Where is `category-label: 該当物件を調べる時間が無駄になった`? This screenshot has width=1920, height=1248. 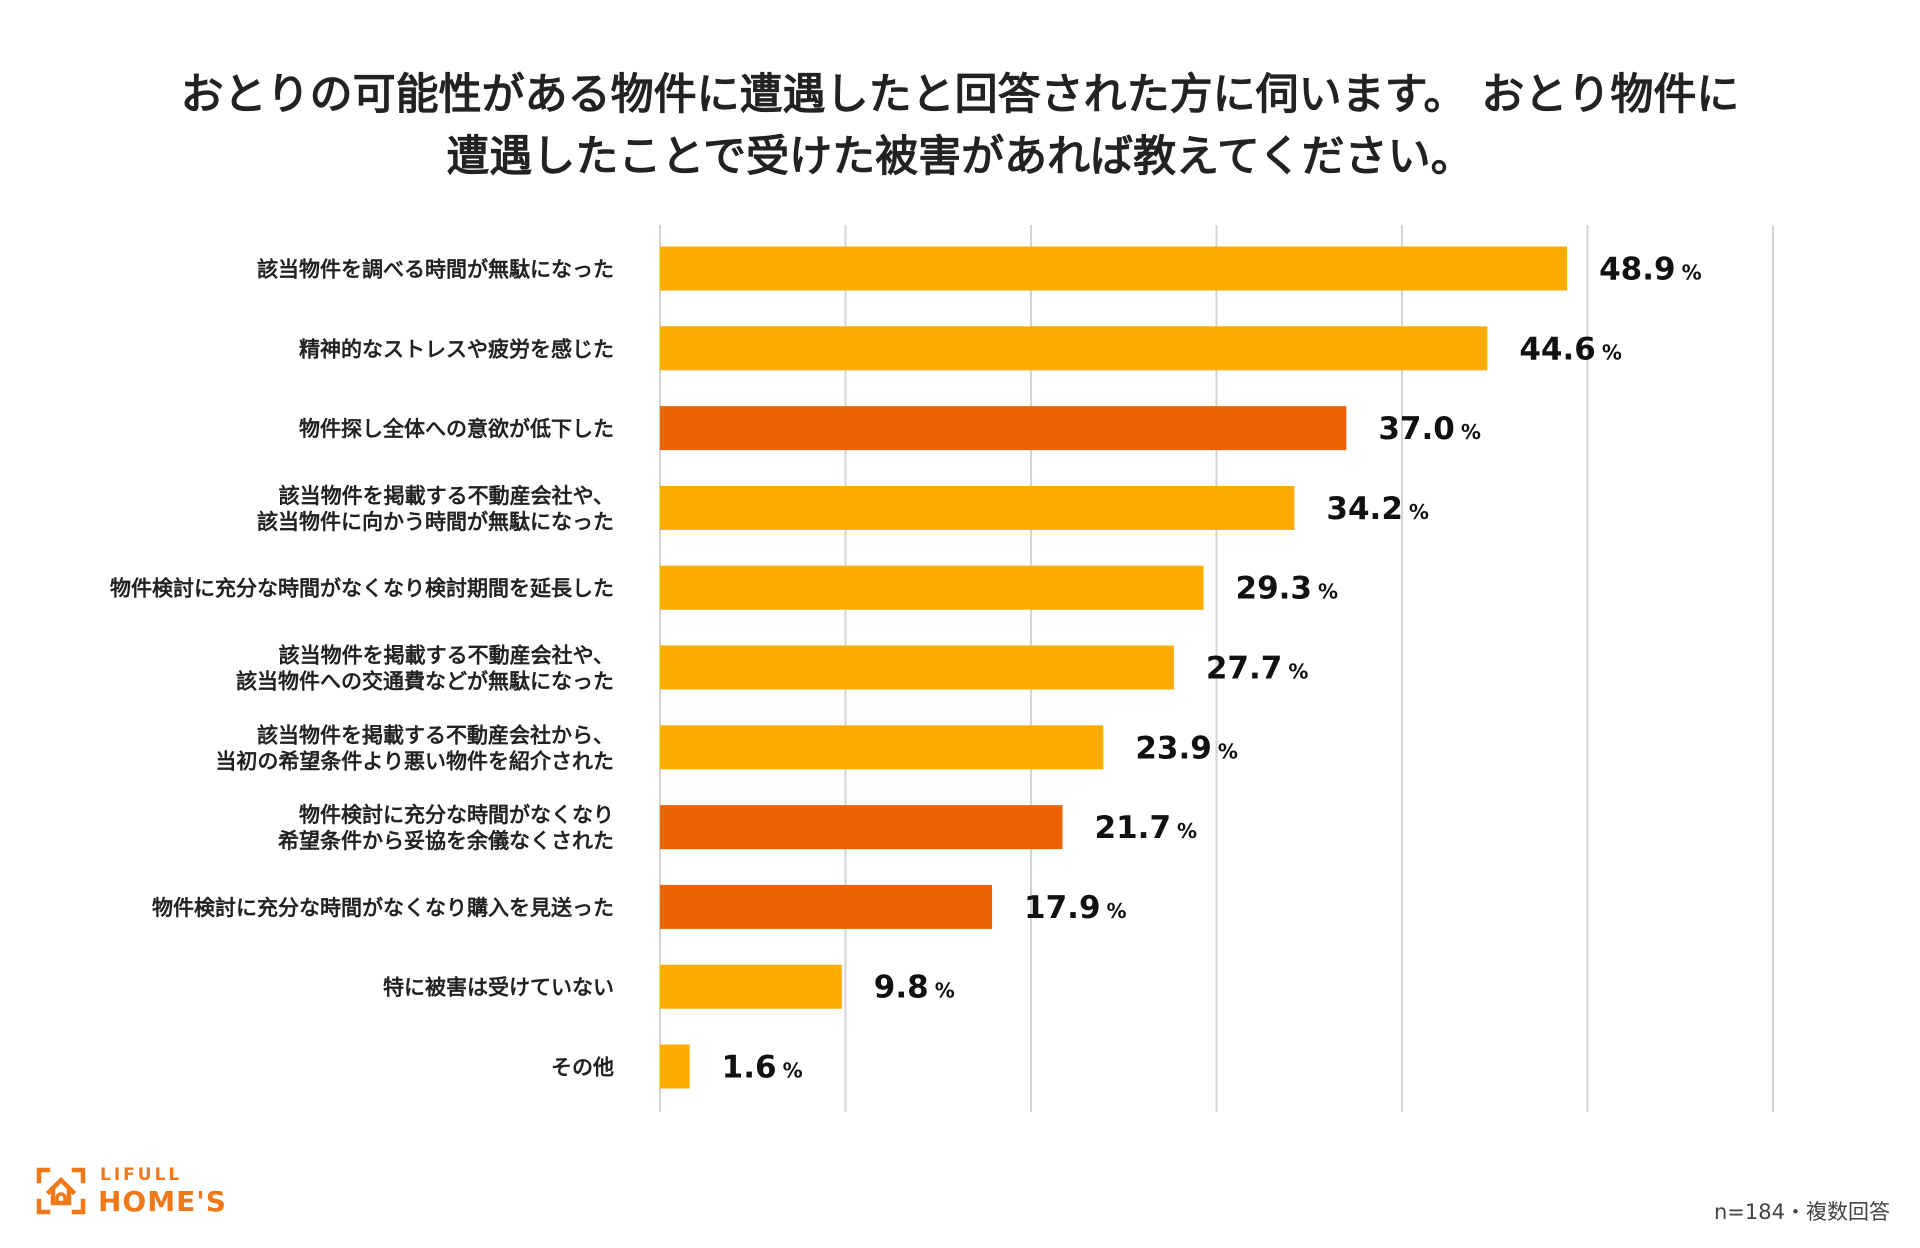 category-label: 該当物件を調べる時間が無駄になった is located at coordinates (435, 270).